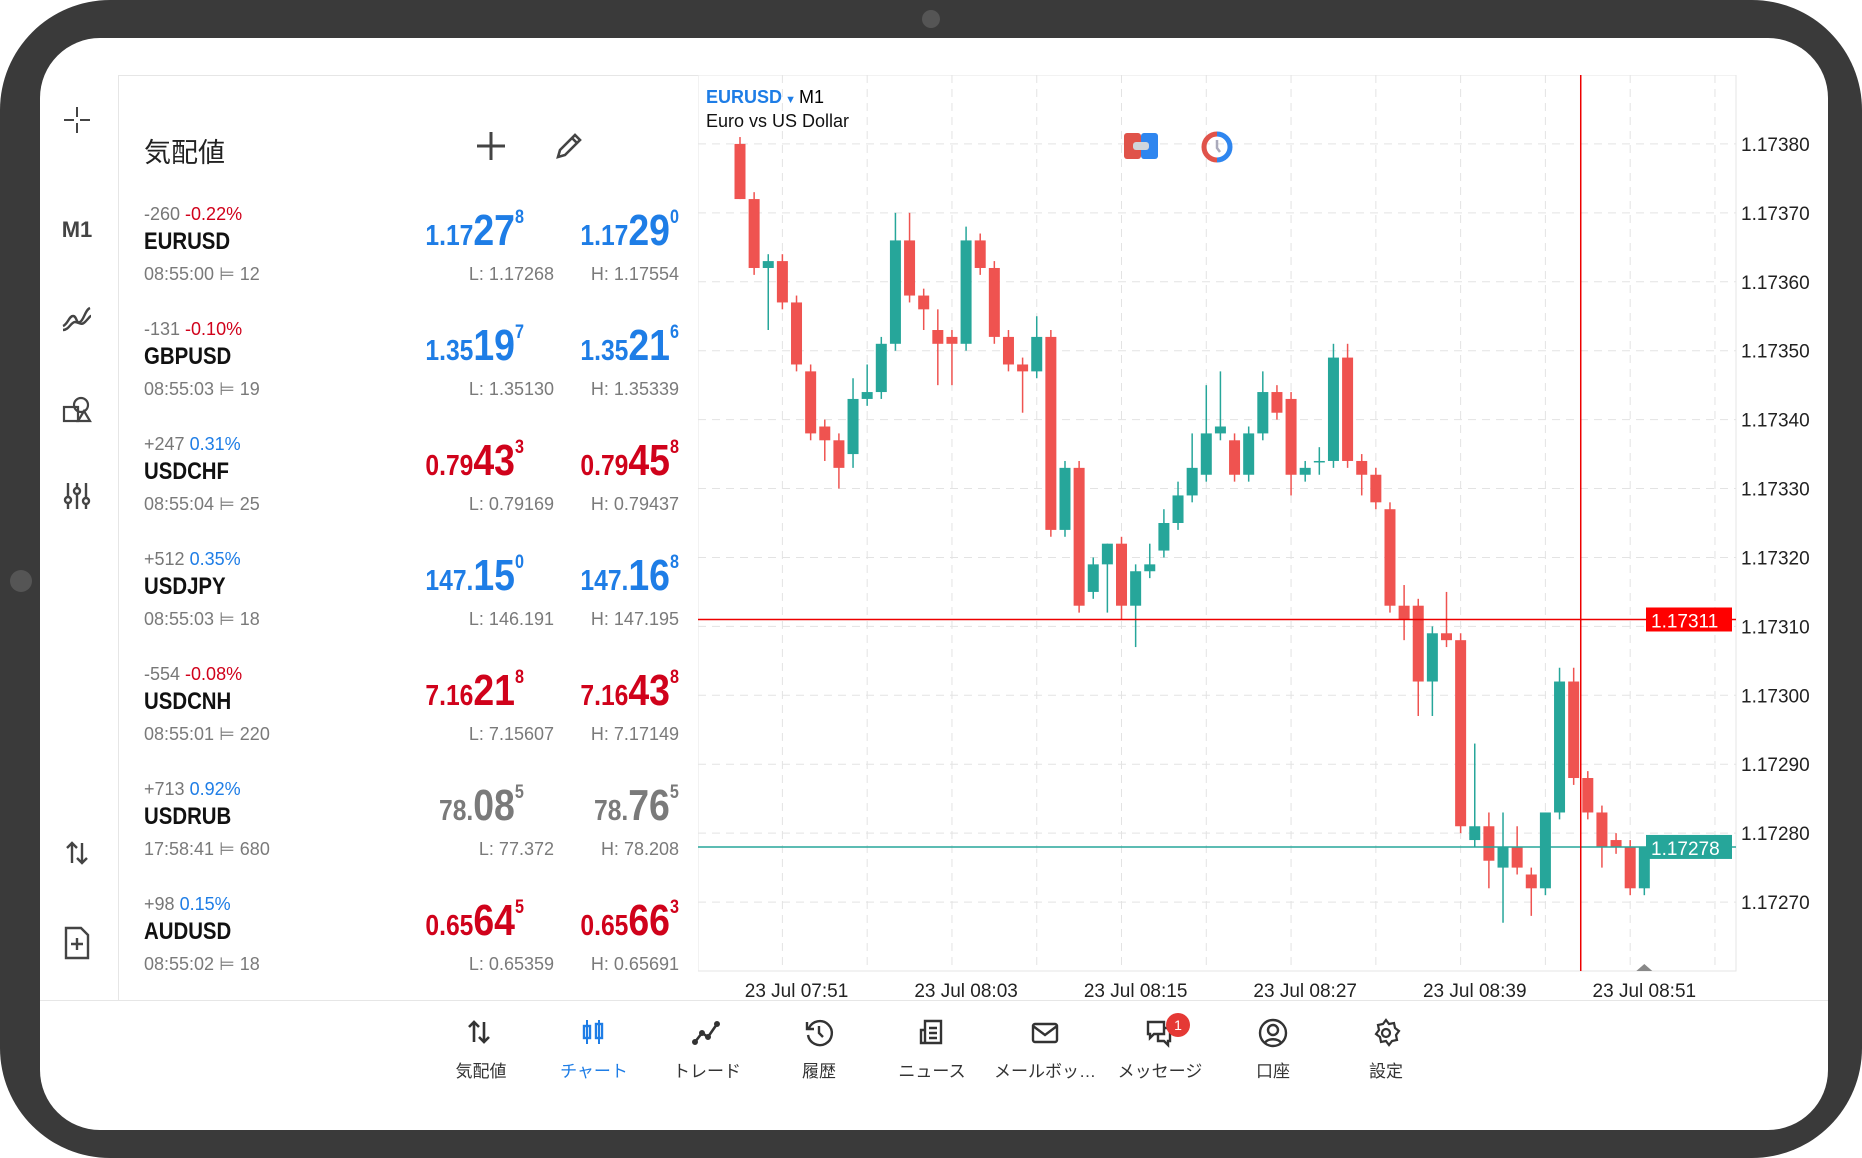  What do you see at coordinates (674, 792) in the screenshot?
I see `ask-fraction: 5` at bounding box center [674, 792].